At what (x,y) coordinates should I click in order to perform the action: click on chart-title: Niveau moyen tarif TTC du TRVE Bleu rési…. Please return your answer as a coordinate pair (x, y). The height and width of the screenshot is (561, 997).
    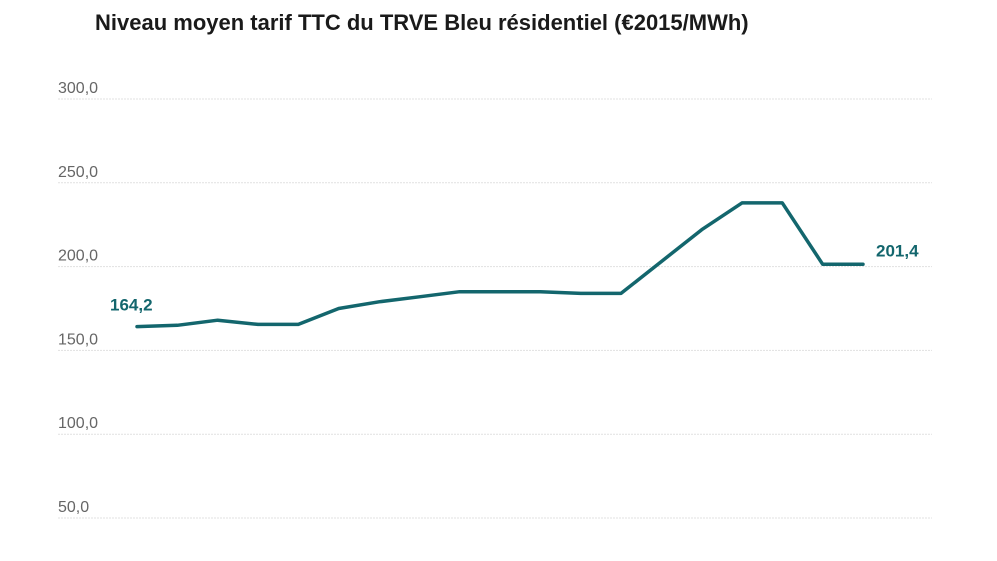
    Looking at the image, I should click on (422, 22).